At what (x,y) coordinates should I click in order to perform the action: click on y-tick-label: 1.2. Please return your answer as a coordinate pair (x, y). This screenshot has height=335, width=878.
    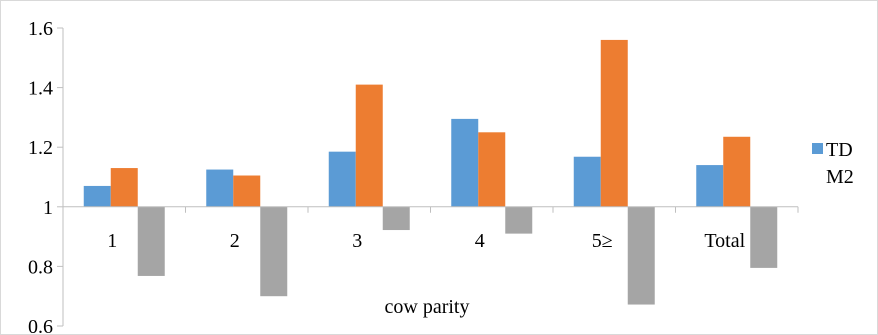
    Looking at the image, I should click on (40, 148).